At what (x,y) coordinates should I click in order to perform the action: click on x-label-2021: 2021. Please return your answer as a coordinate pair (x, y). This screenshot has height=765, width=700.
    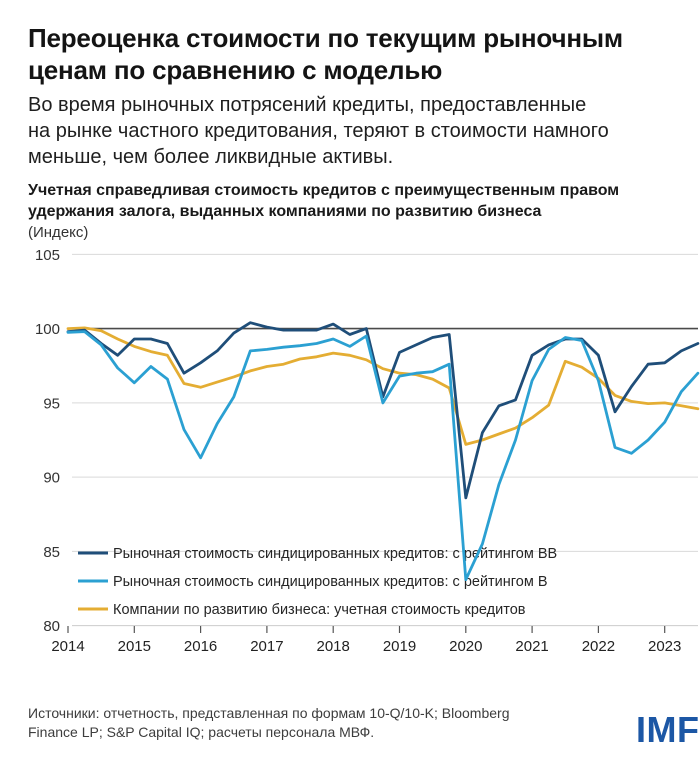
    Looking at the image, I should click on (531, 646).